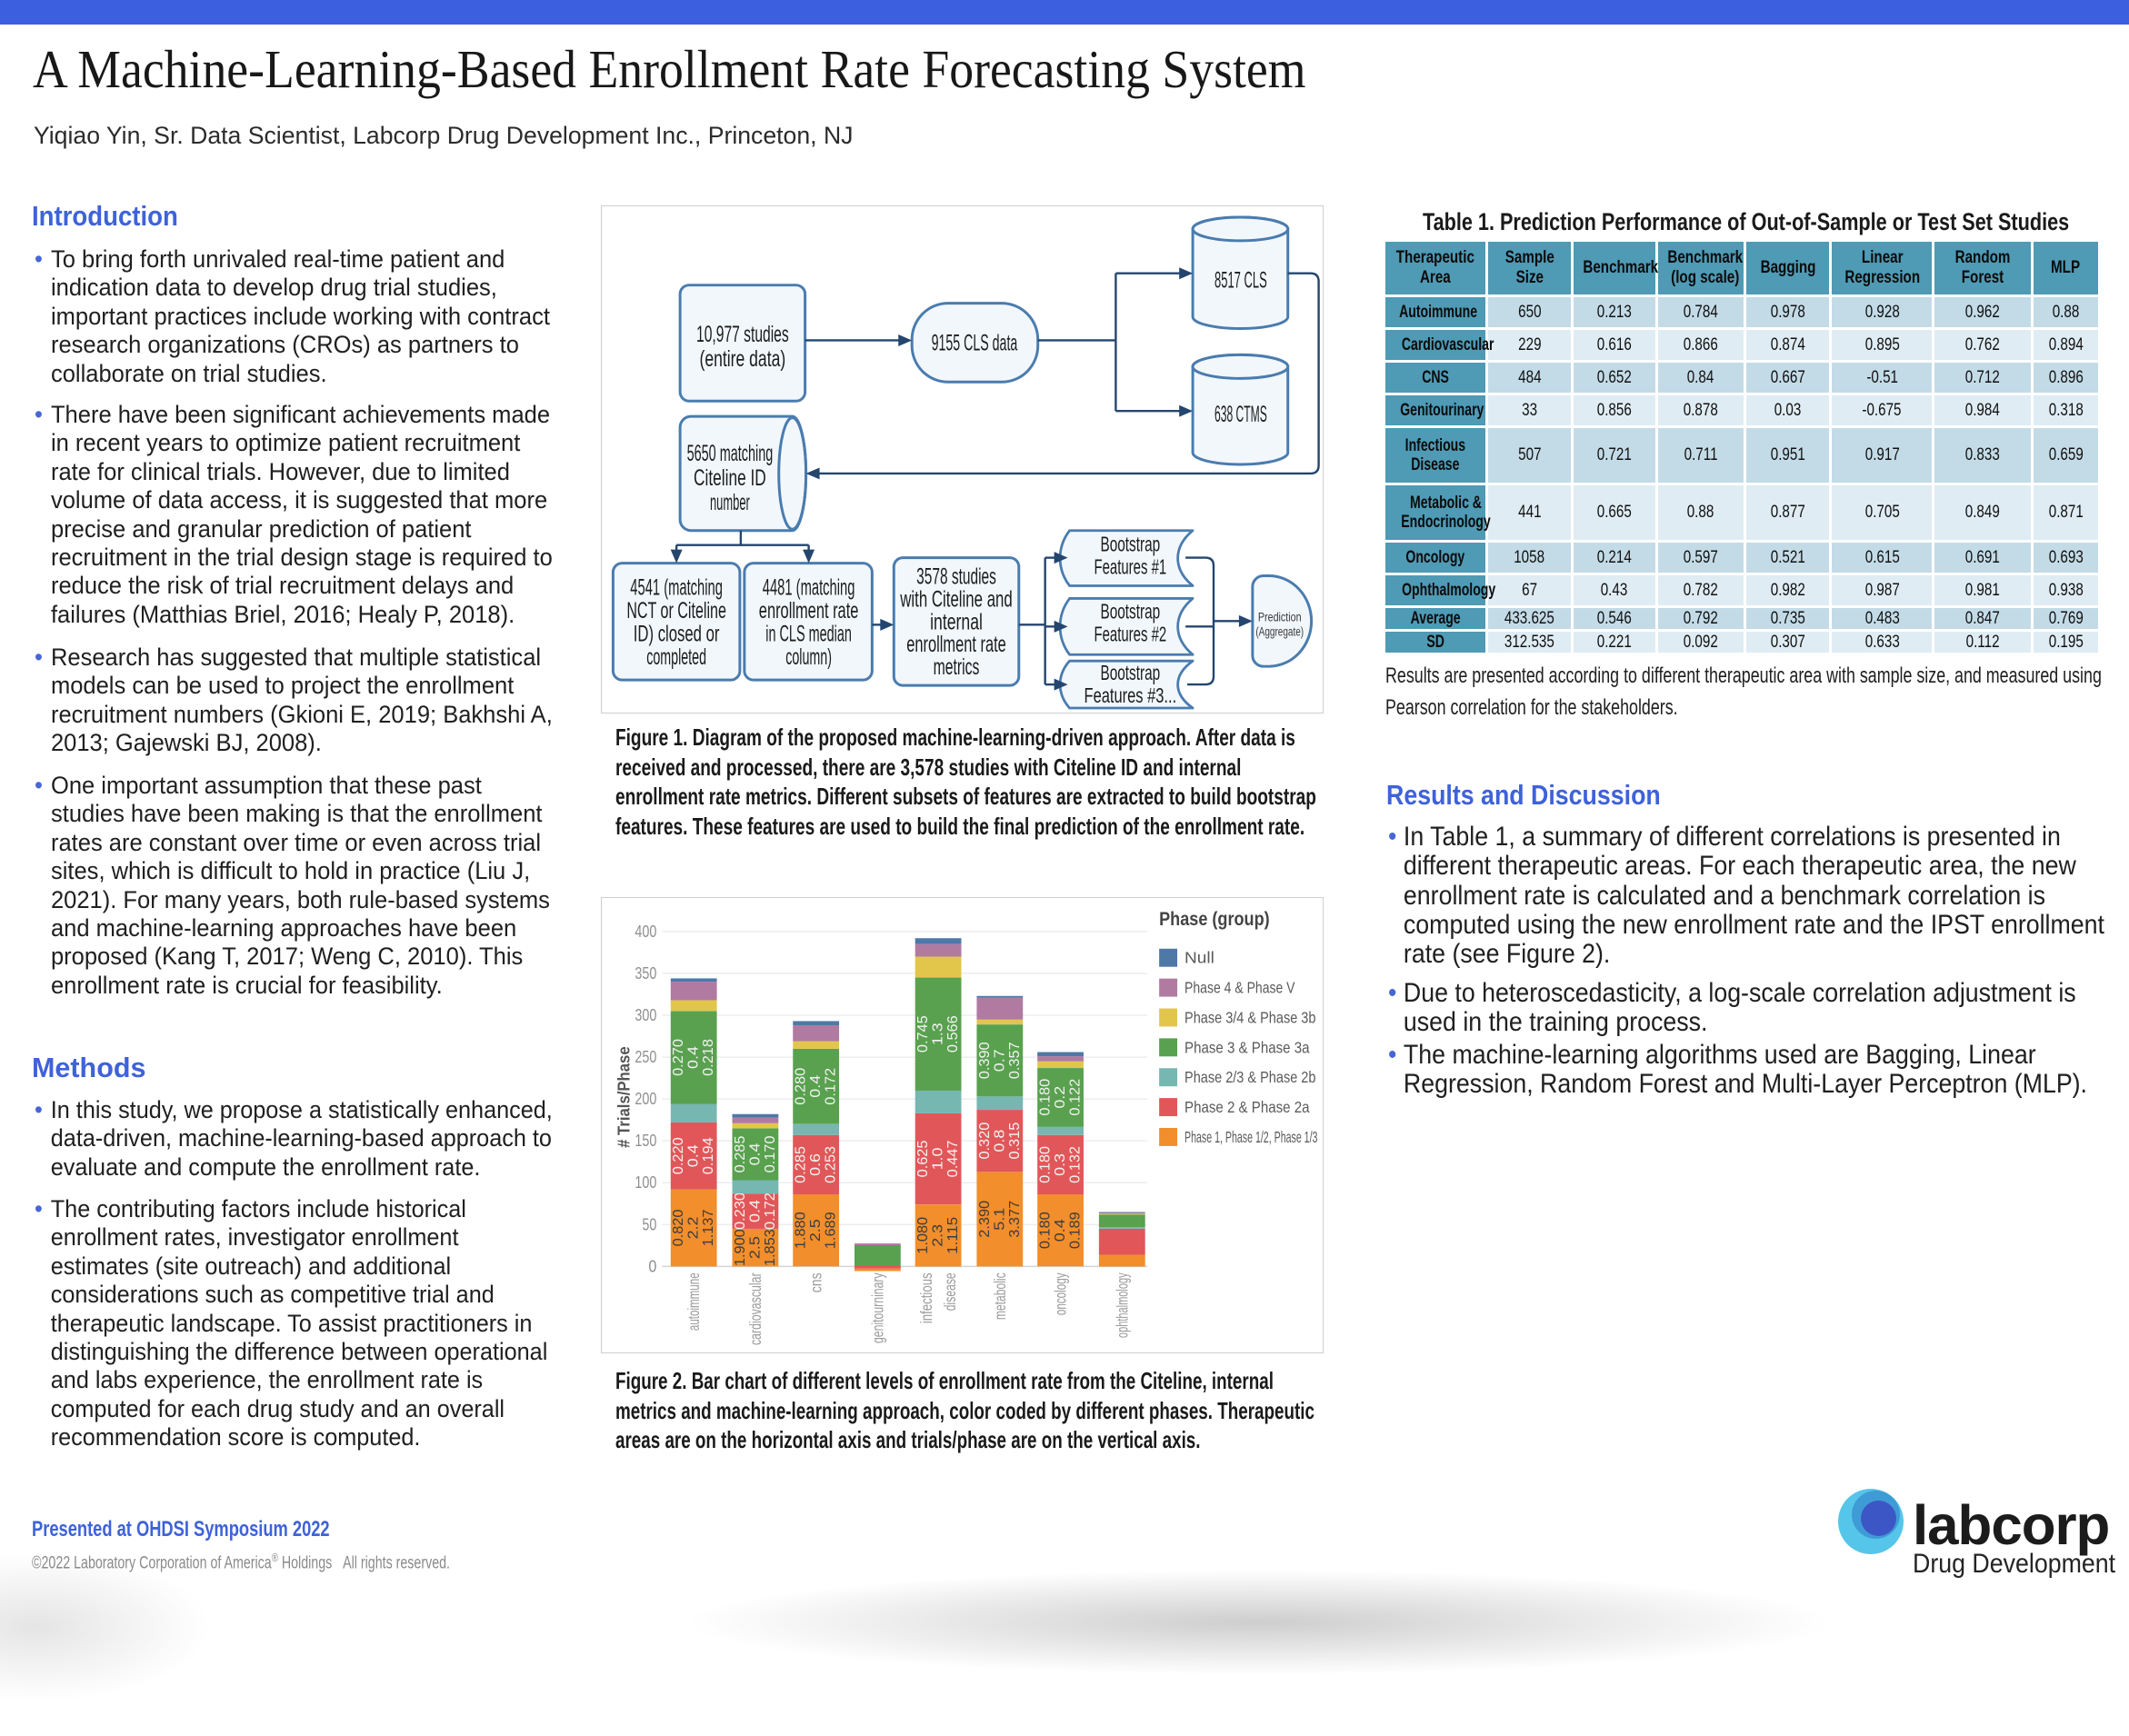 The height and width of the screenshot is (1736, 2129). I want to click on svg-text: 9155 CLS data, so click(975, 342).